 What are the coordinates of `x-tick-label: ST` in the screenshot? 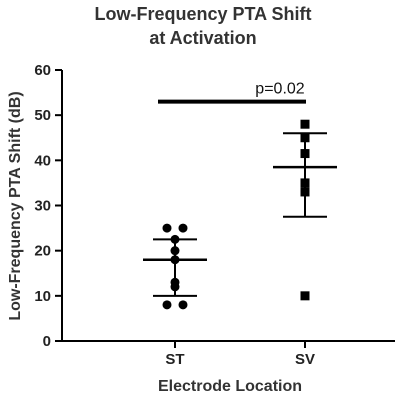 It's located at (174, 359).